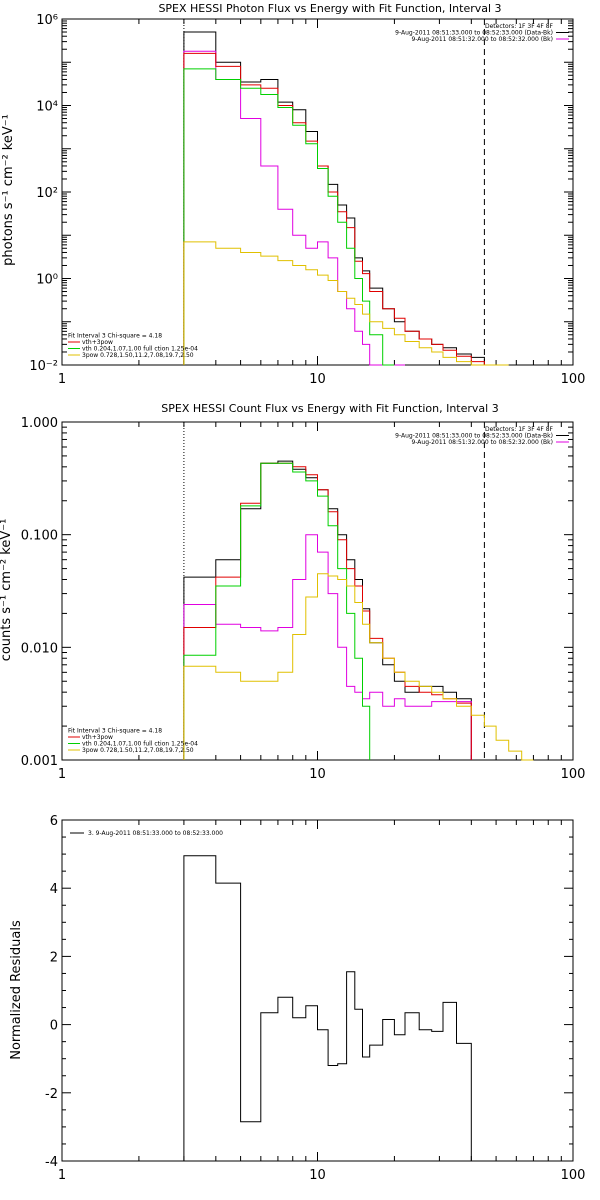 The image size is (600, 1200). What do you see at coordinates (54, 889) in the screenshot?
I see `y-tick-label: 4` at bounding box center [54, 889].